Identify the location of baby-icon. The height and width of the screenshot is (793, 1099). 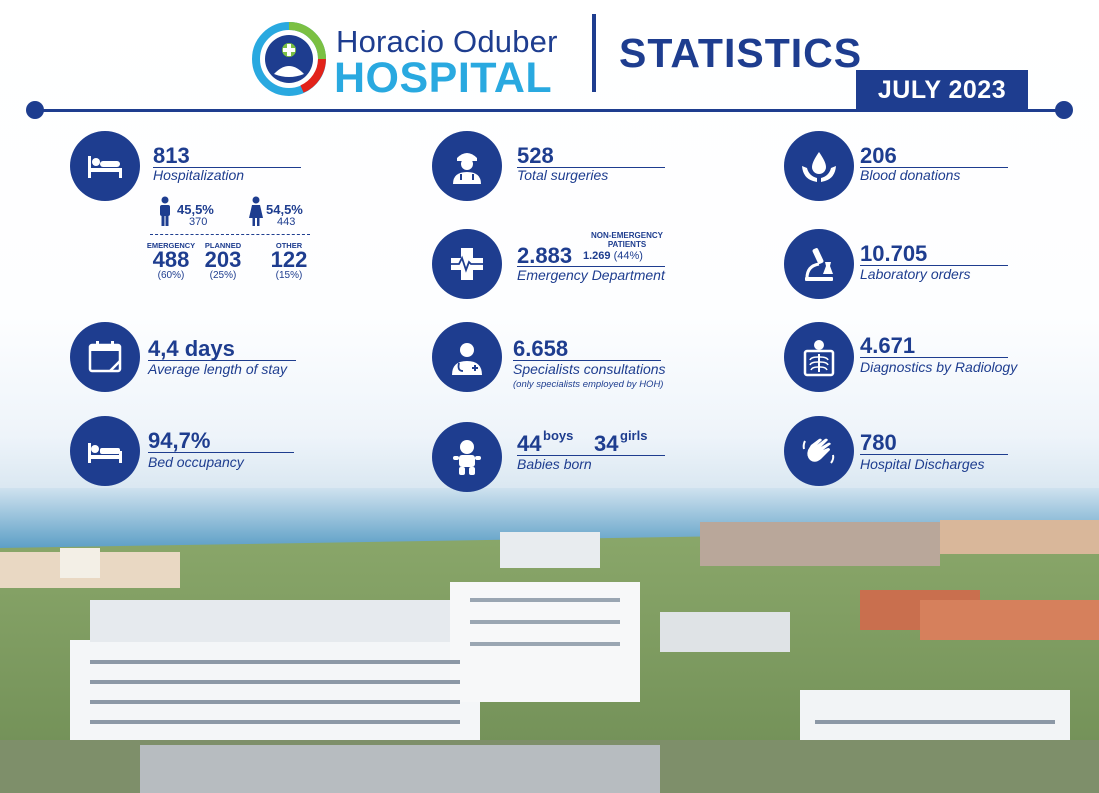
(467, 457).